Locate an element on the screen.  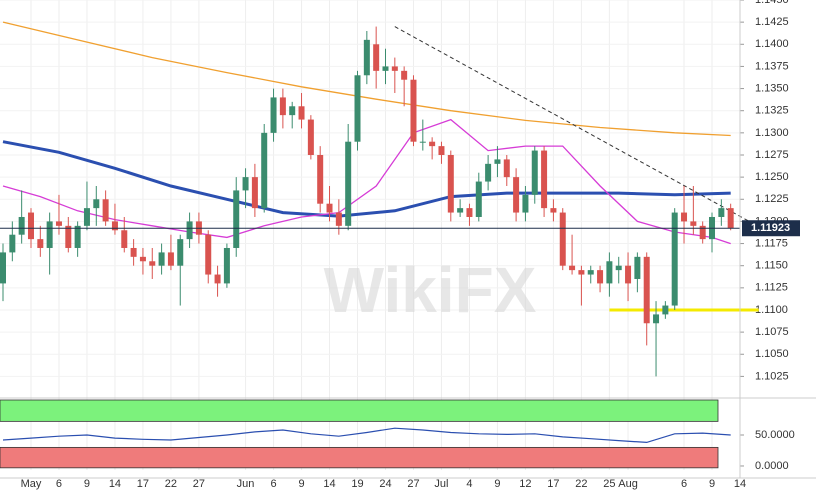
oscillator-line is located at coordinates (366, 435).